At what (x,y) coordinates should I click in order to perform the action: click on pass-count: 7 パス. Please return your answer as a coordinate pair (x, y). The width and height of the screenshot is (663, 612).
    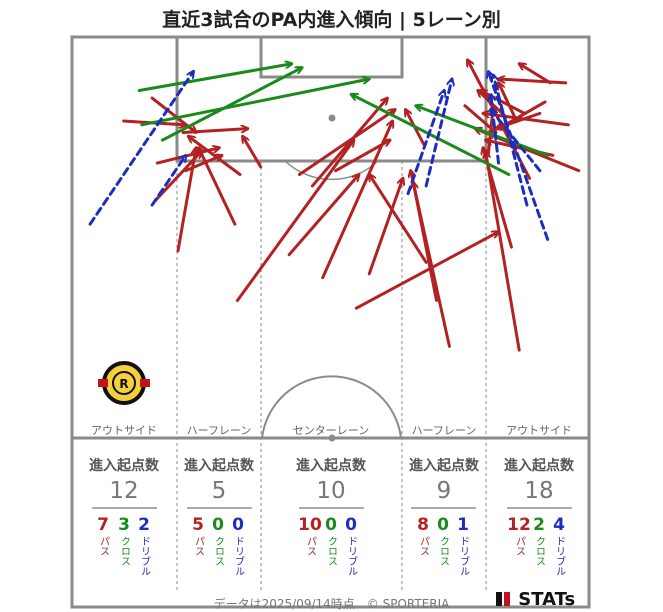
    Looking at the image, I should click on (103, 535).